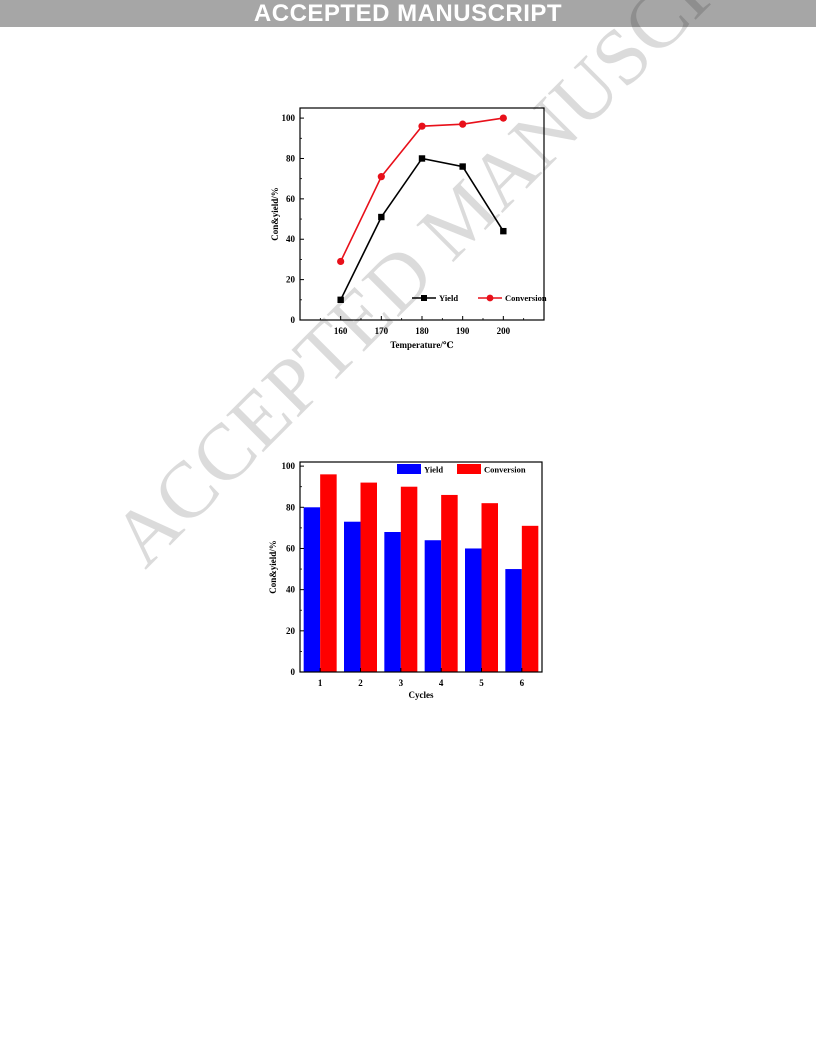 Image resolution: width=816 pixels, height=1056 pixels. I want to click on series-line-conversion, so click(421, 189).